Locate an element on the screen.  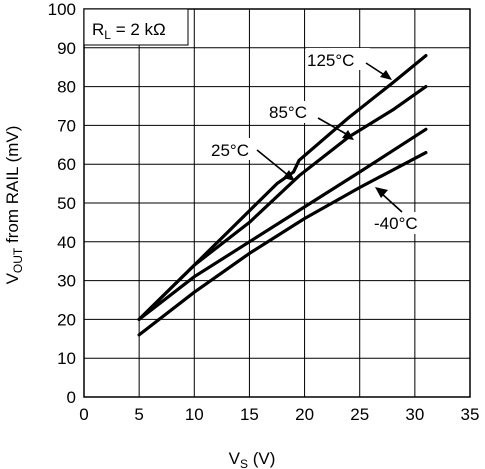
condition-box-frame is located at coordinates (136, 27).